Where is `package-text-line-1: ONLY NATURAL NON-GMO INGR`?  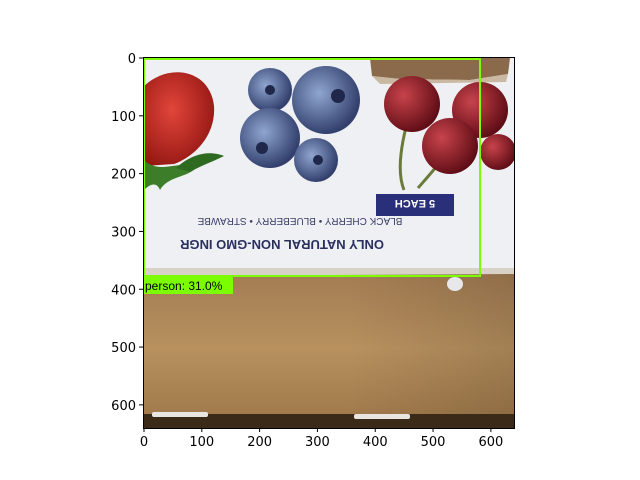
package-text-line-1: ONLY NATURAL NON-GMO INGR is located at coordinates (281, 244).